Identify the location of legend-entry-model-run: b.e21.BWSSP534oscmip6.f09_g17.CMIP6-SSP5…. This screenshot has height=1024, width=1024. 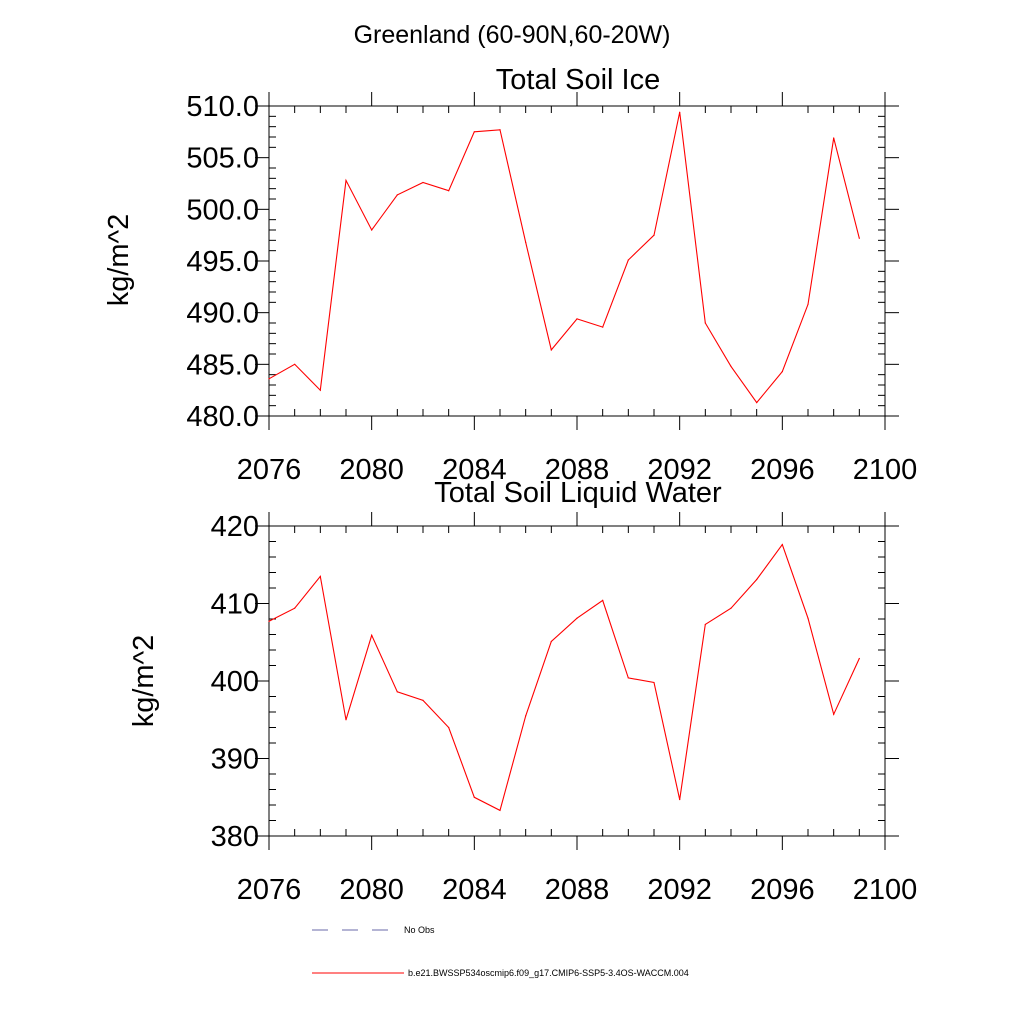
(500, 973).